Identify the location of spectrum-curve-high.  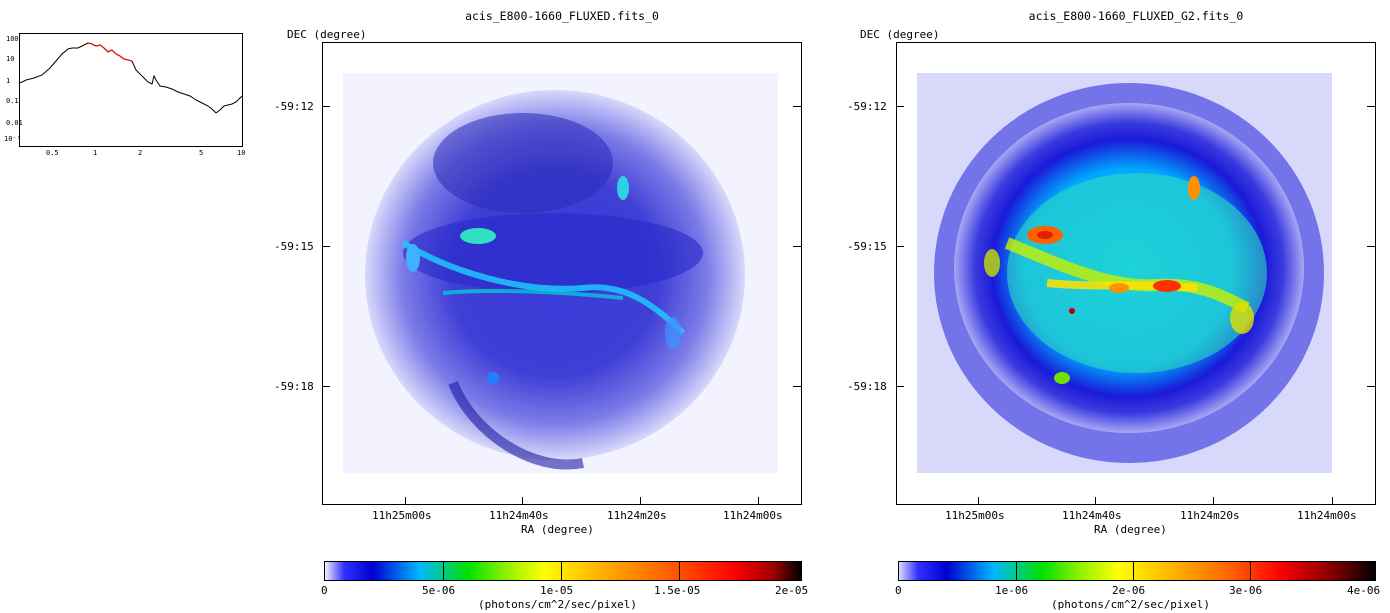
(187, 87).